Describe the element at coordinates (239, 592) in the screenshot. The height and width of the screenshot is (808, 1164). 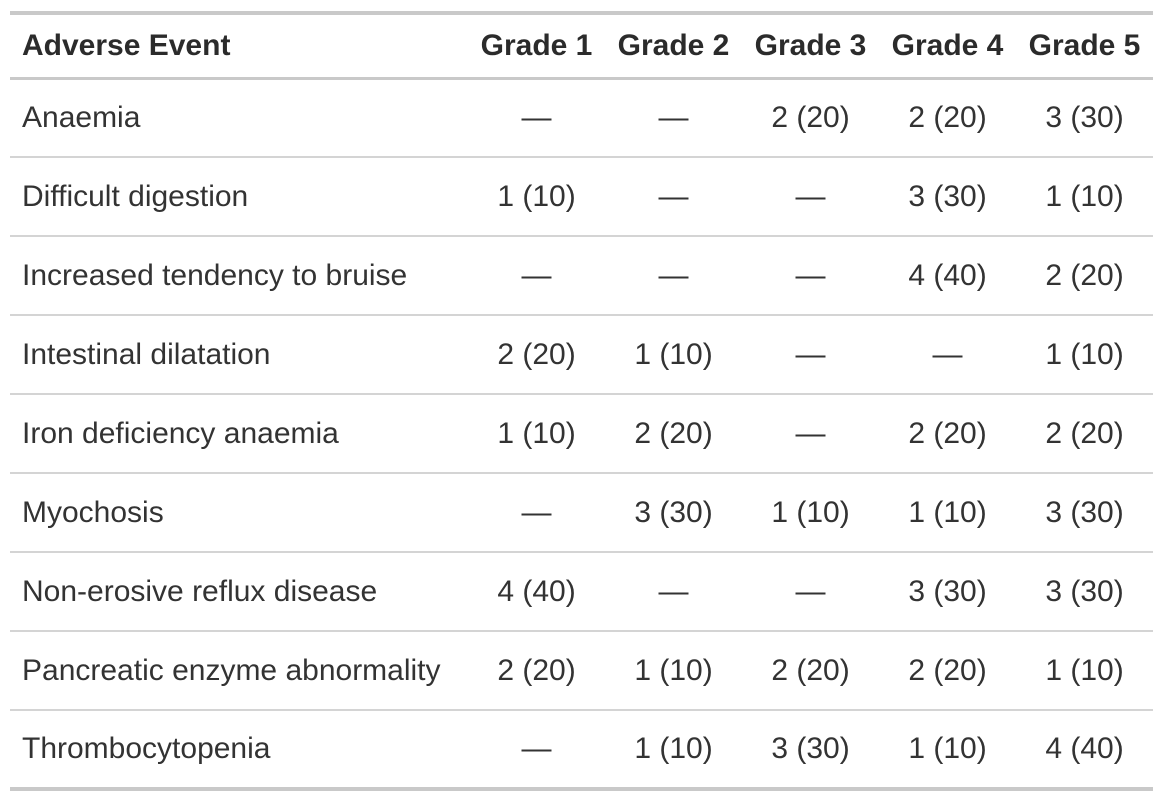
I see `adverse-event-name: Non-erosive reflux disease` at that location.